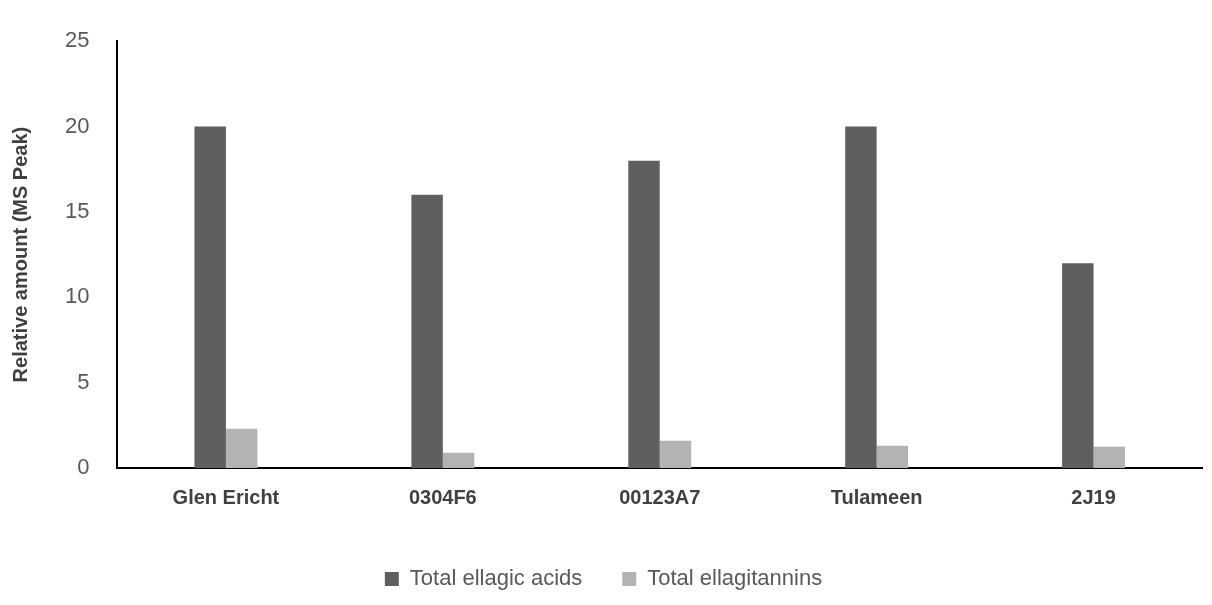 The height and width of the screenshot is (605, 1212). What do you see at coordinates (1093, 496) in the screenshot?
I see `x-tick-label: 2J19` at bounding box center [1093, 496].